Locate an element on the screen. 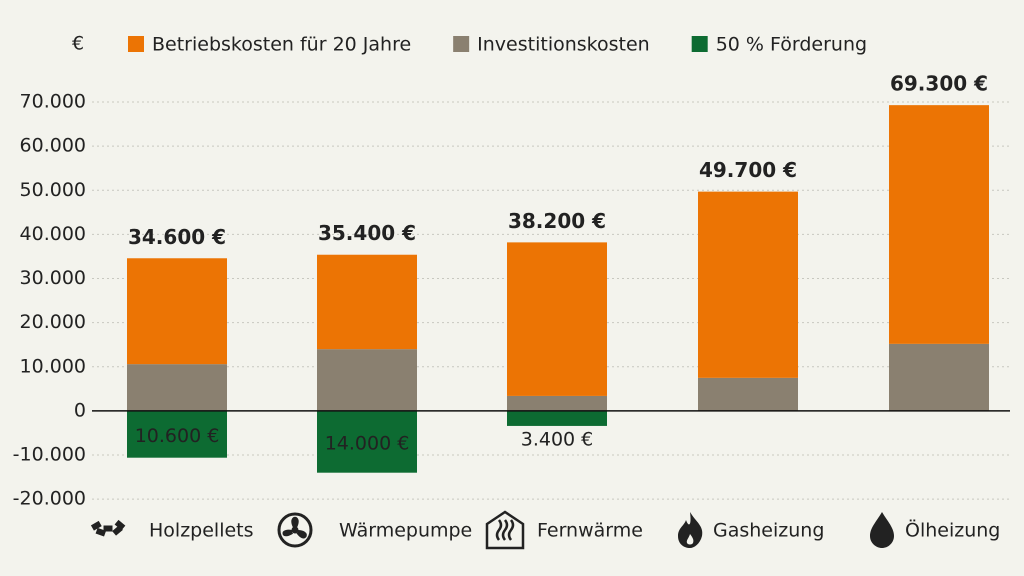 The image size is (1024, 576). icon-heatpump is located at coordinates (295, 530).